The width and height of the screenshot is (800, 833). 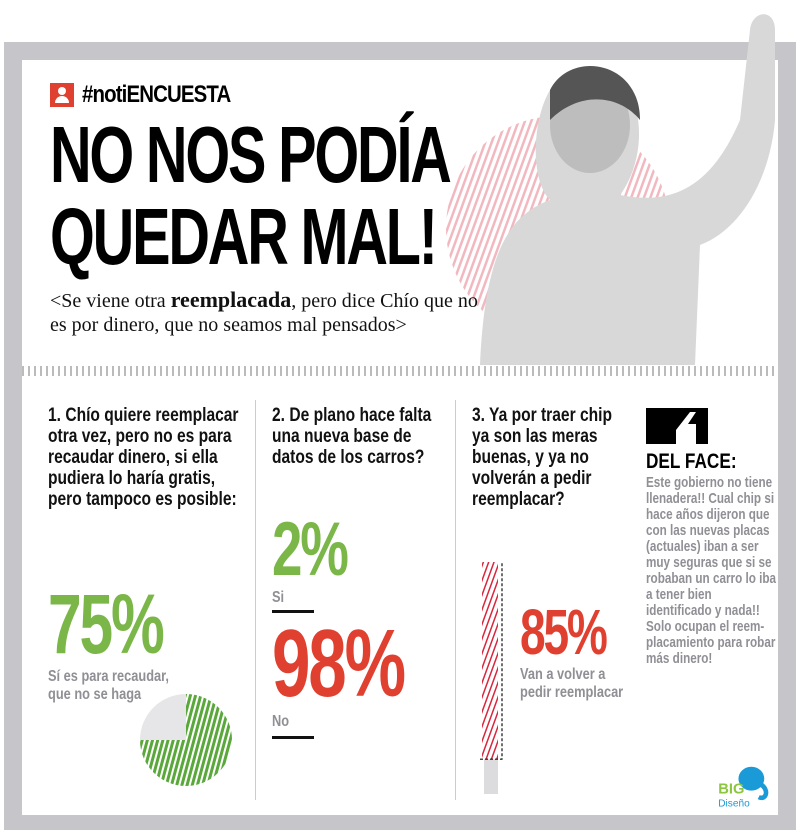 What do you see at coordinates (106, 624) in the screenshot?
I see `q1-percent: 75%` at bounding box center [106, 624].